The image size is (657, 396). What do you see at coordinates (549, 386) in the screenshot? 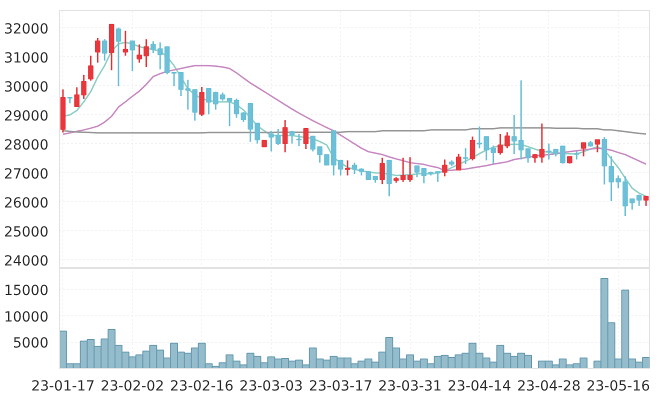
I see `x-tick-label: 23-04-28` at bounding box center [549, 386].